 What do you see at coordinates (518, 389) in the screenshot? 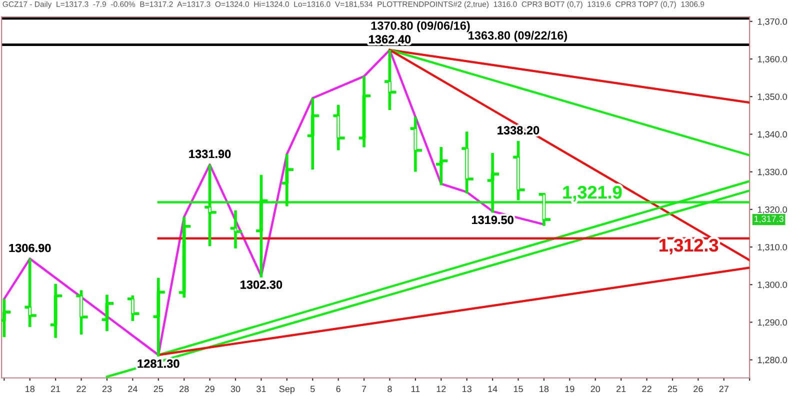
I see `x-tick-label: 15` at bounding box center [518, 389].